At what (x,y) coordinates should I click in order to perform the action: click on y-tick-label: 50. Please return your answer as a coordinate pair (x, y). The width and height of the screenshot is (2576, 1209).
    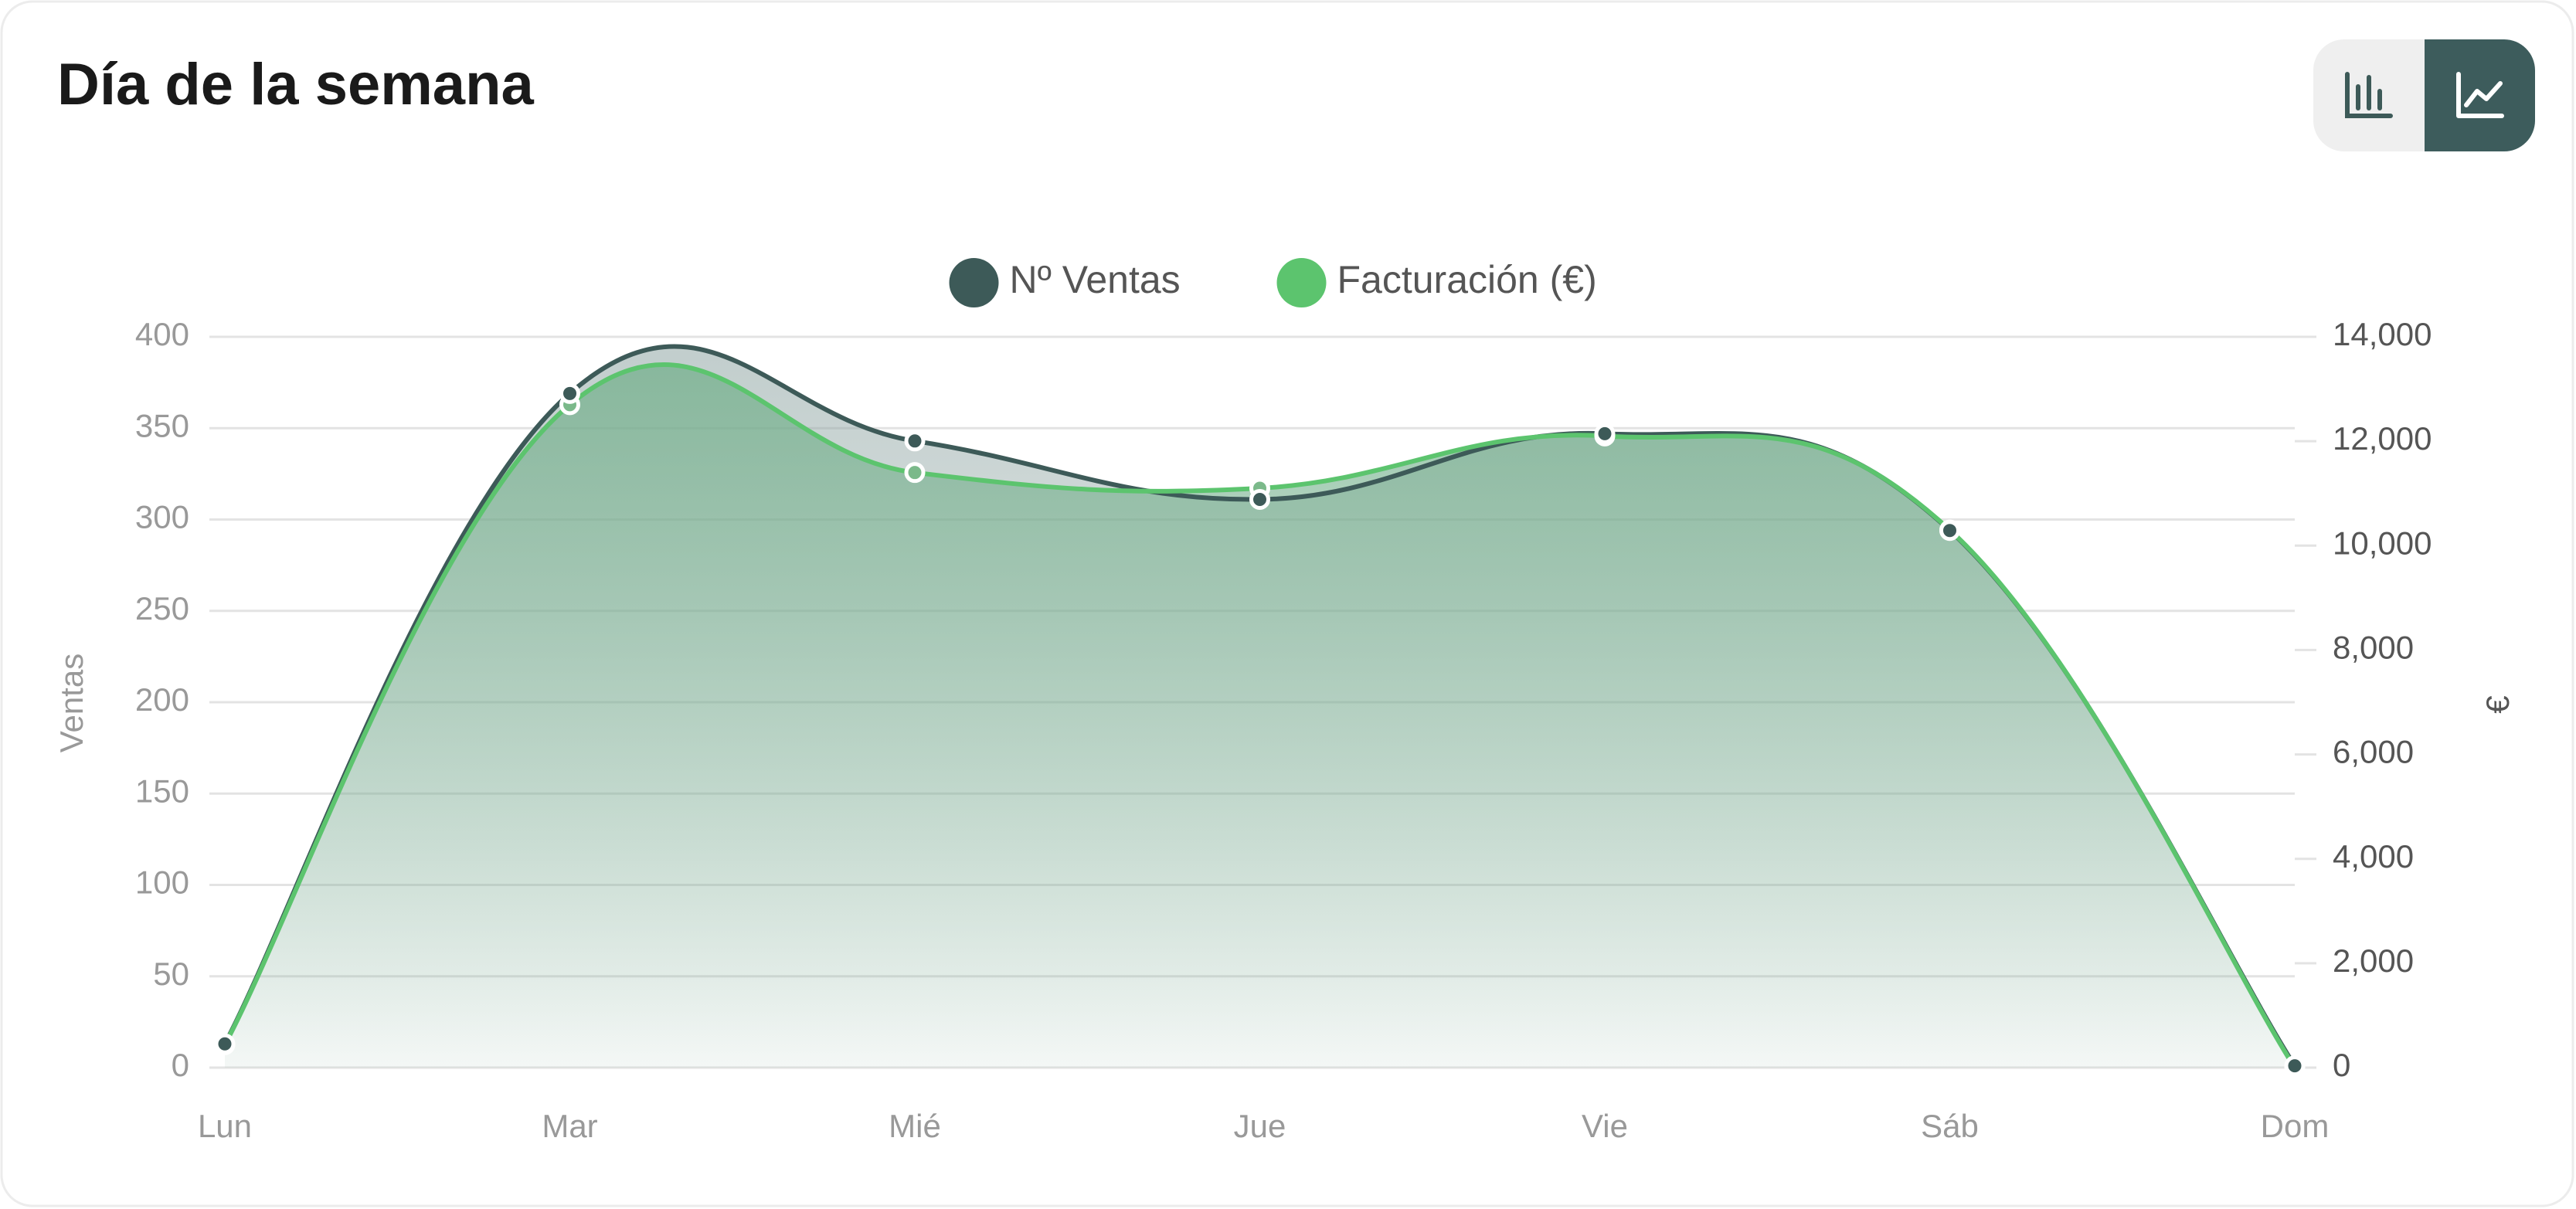
    Looking at the image, I should click on (171, 974).